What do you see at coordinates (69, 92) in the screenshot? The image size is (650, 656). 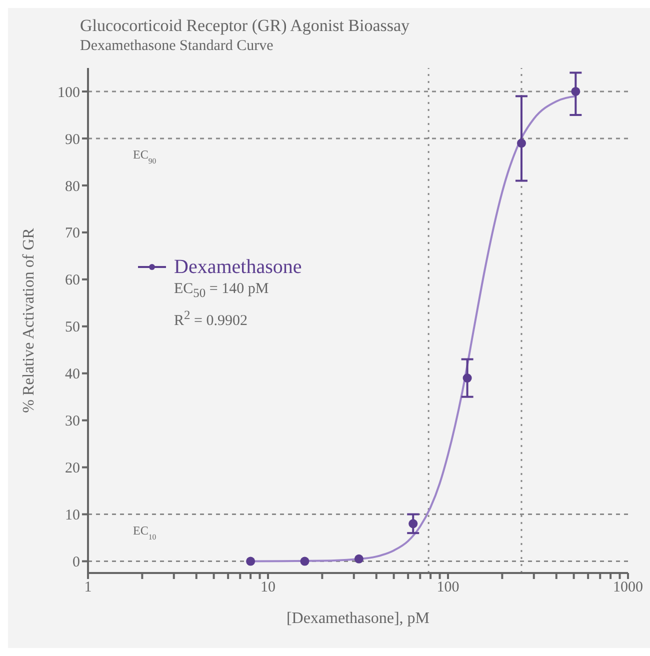 I see `y-tick-label: 100` at bounding box center [69, 92].